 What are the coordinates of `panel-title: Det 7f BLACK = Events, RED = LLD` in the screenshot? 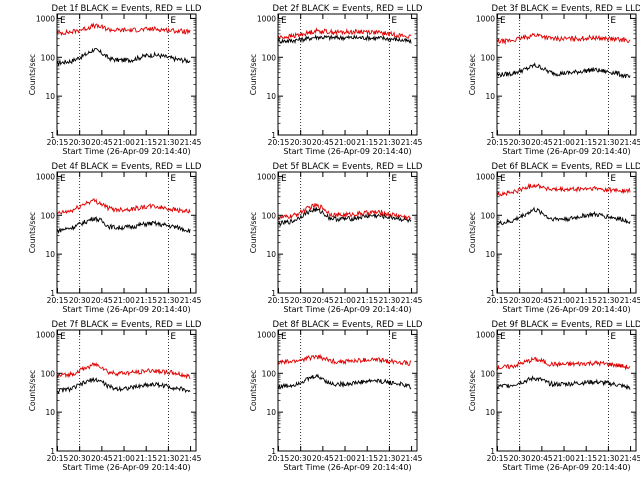 It's located at (127, 325).